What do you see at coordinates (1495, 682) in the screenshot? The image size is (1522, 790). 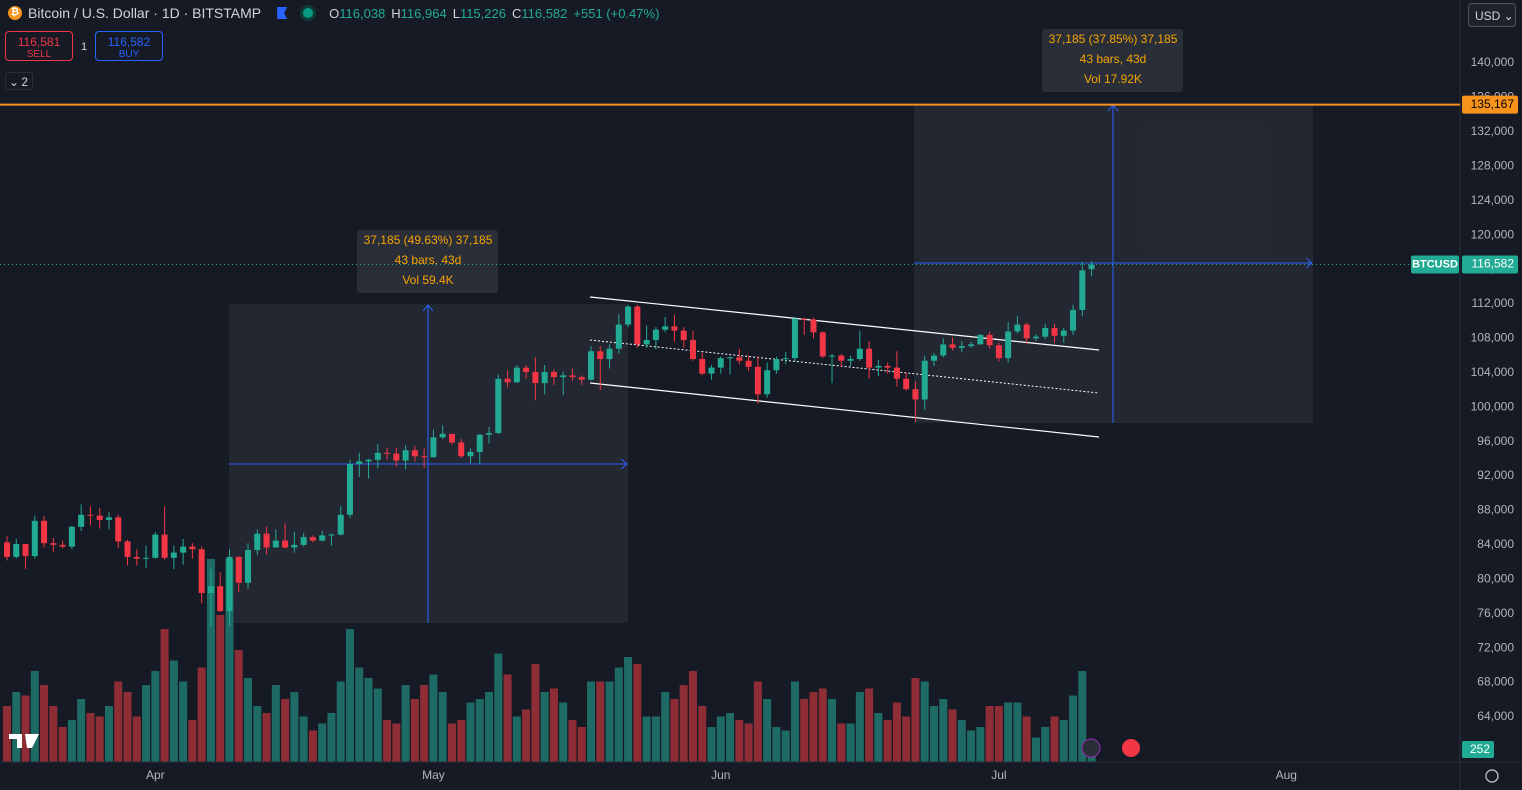 I see `y-tick-label: 68,000` at bounding box center [1495, 682].